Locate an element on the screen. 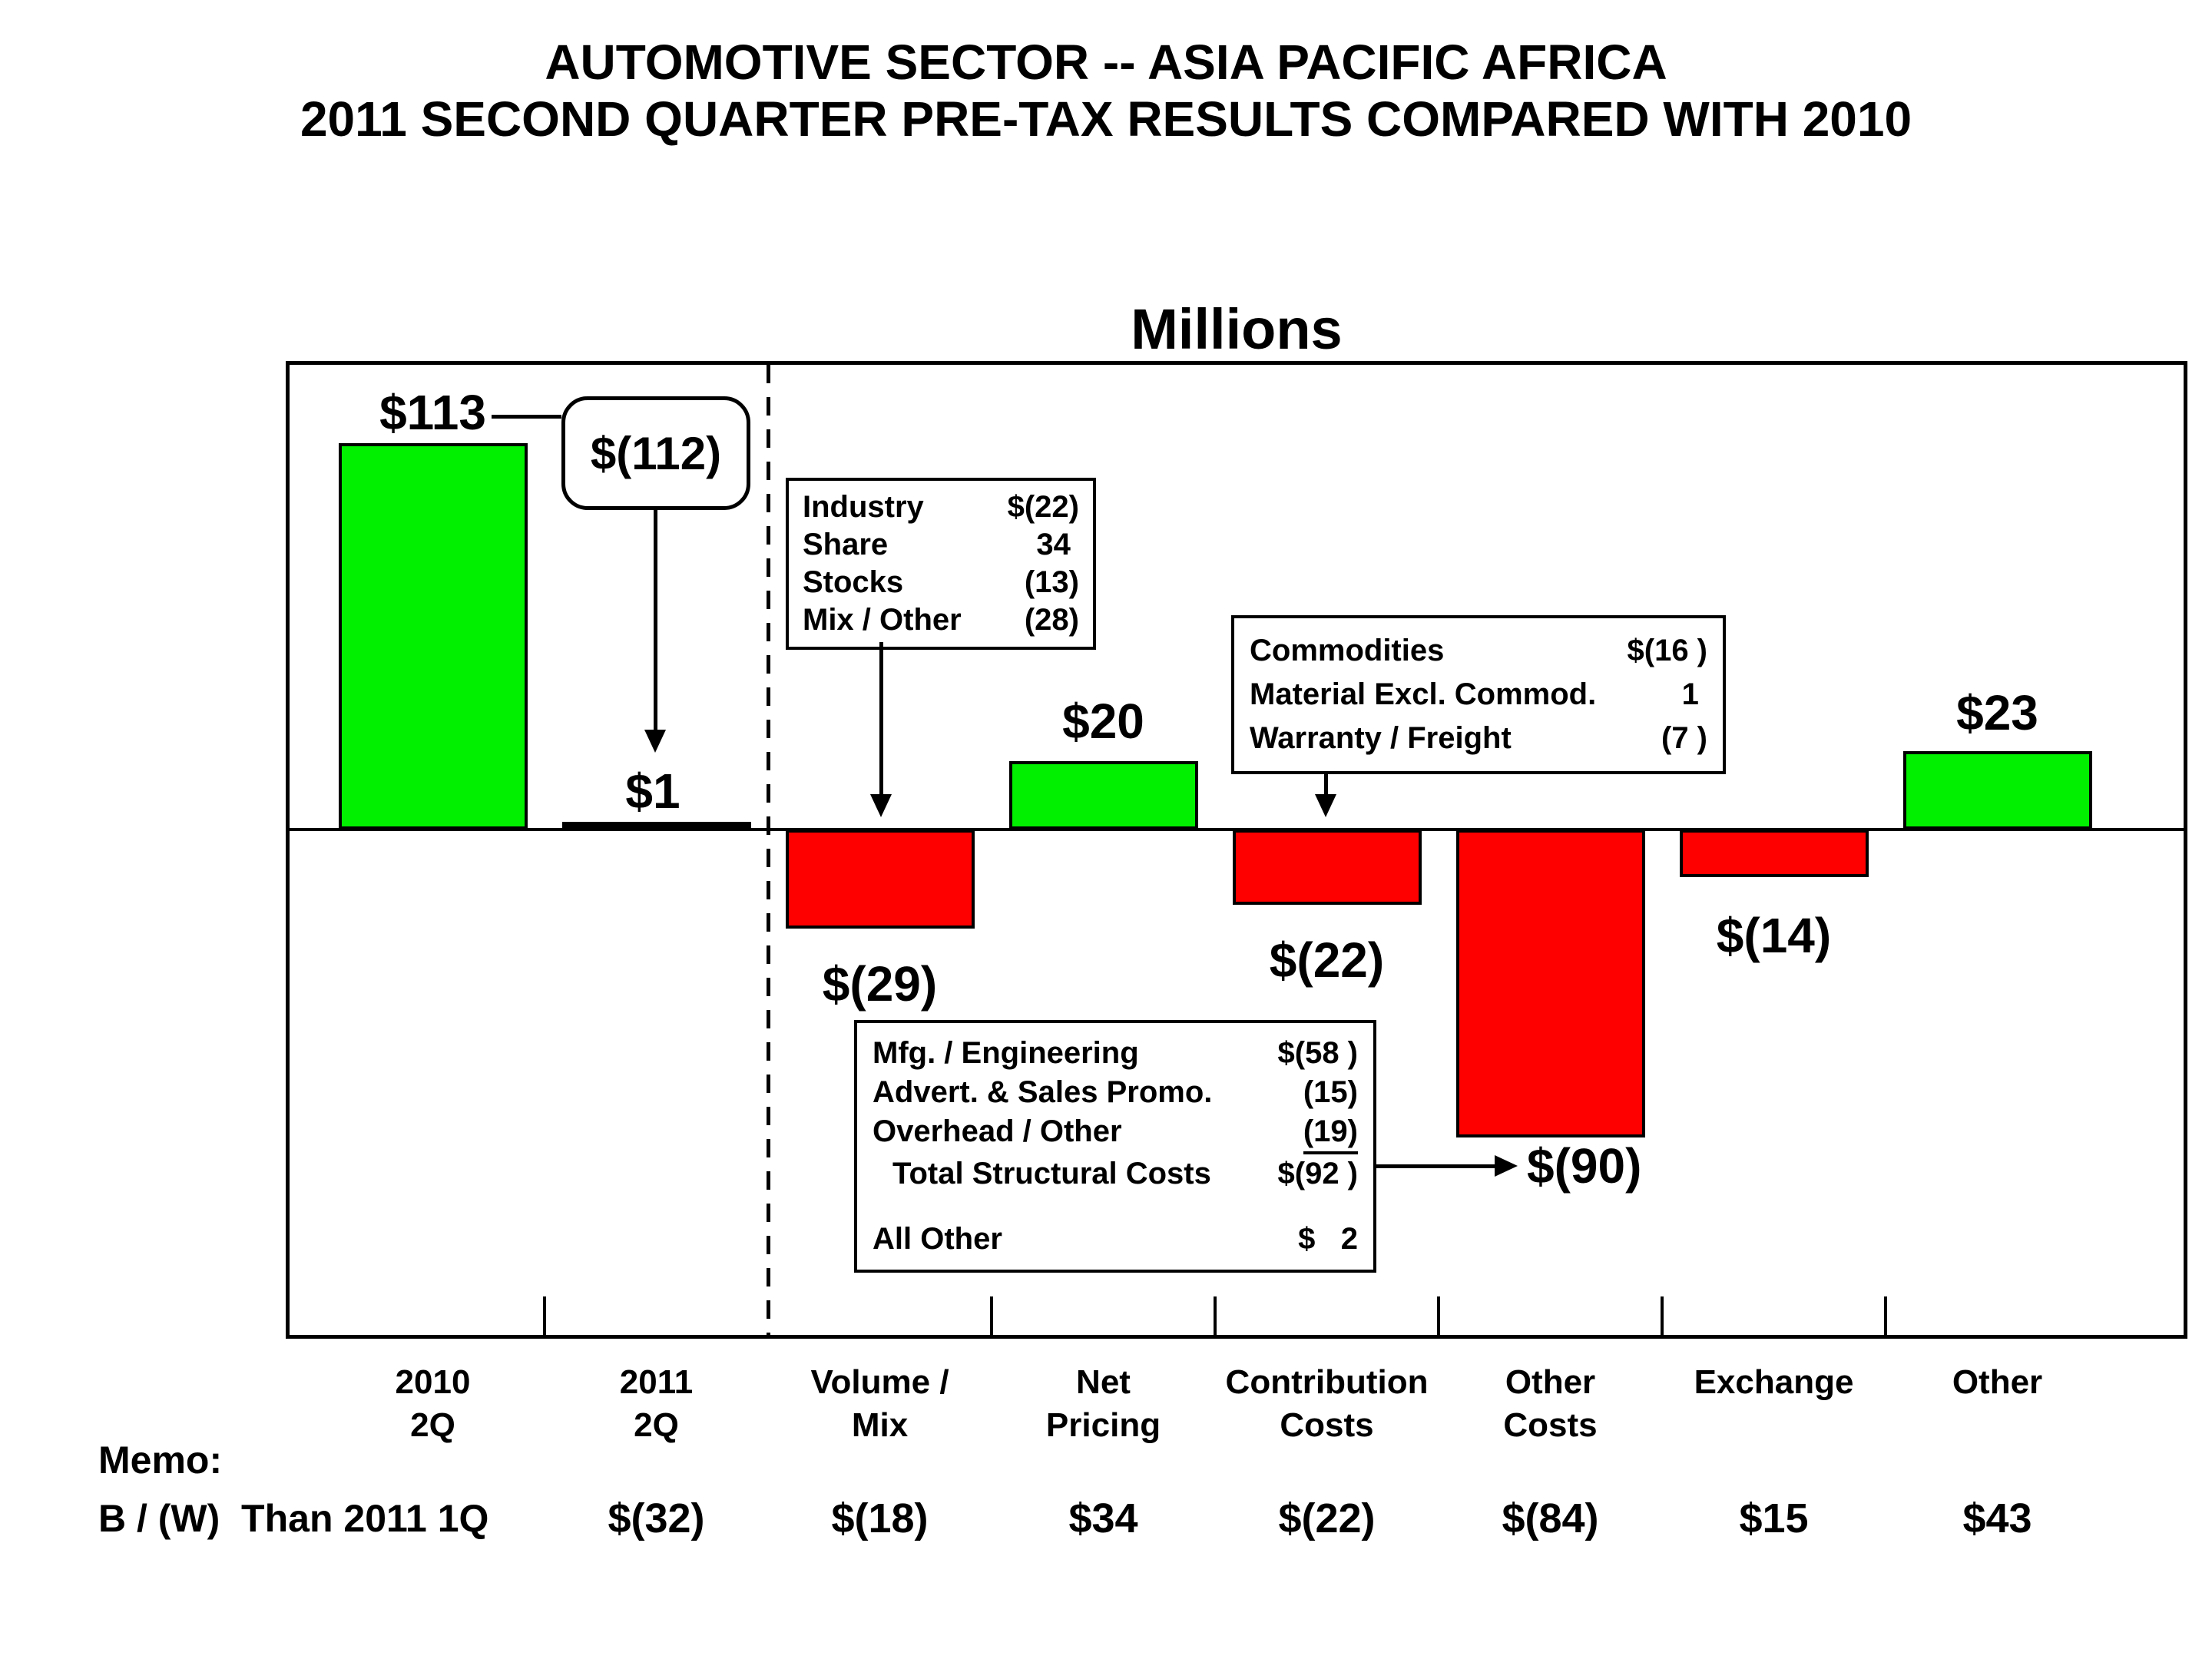 Image resolution: width=2212 pixels, height=1659 pixels. detail-row-label: Mfg. / Engineering is located at coordinates (1006, 1053).